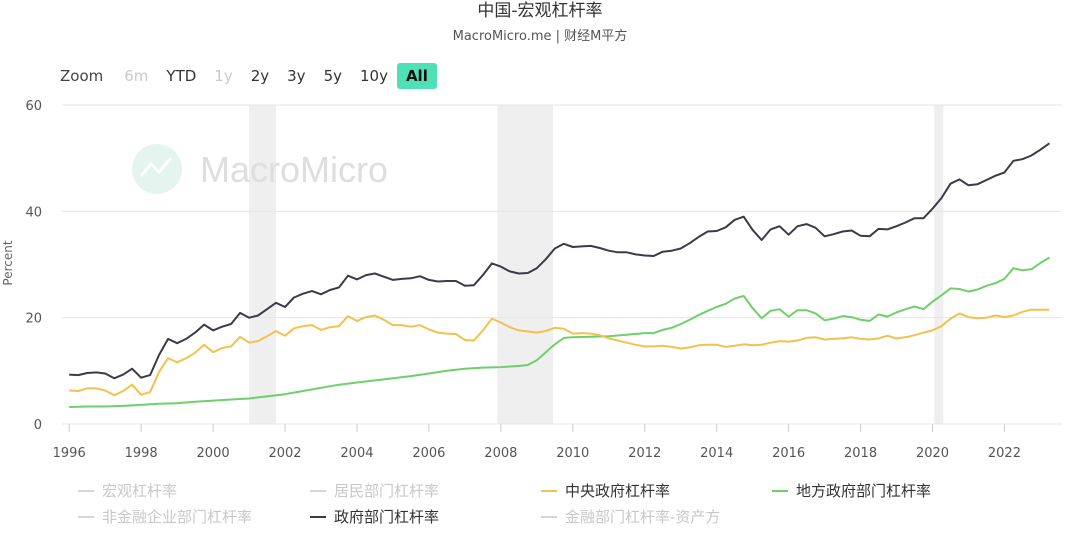 The height and width of the screenshot is (543, 1080). Describe the element at coordinates (33, 319) in the screenshot. I see `y-tick-label: 20` at that location.